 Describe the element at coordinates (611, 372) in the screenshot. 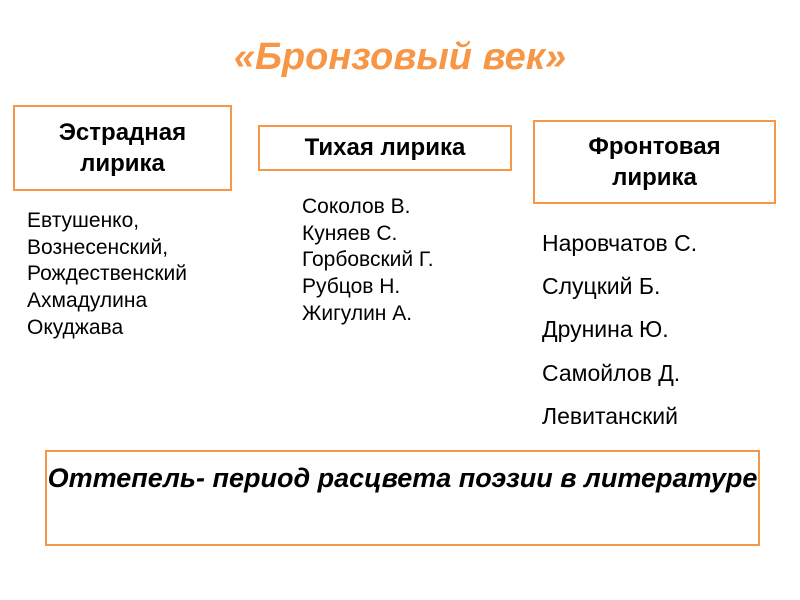

I see `poet: Самойлов Д.` at that location.